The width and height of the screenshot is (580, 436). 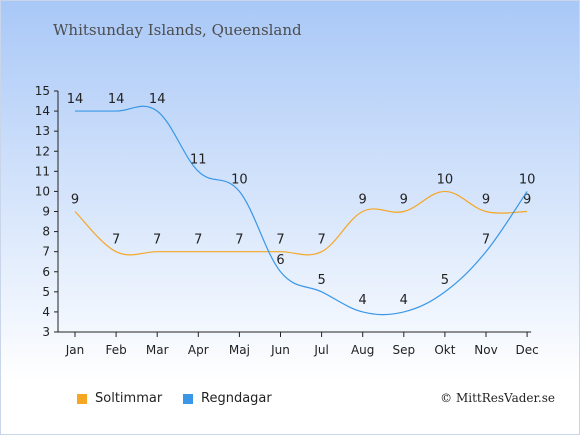 What do you see at coordinates (42, 151) in the screenshot?
I see `y-tick-label: 12` at bounding box center [42, 151].